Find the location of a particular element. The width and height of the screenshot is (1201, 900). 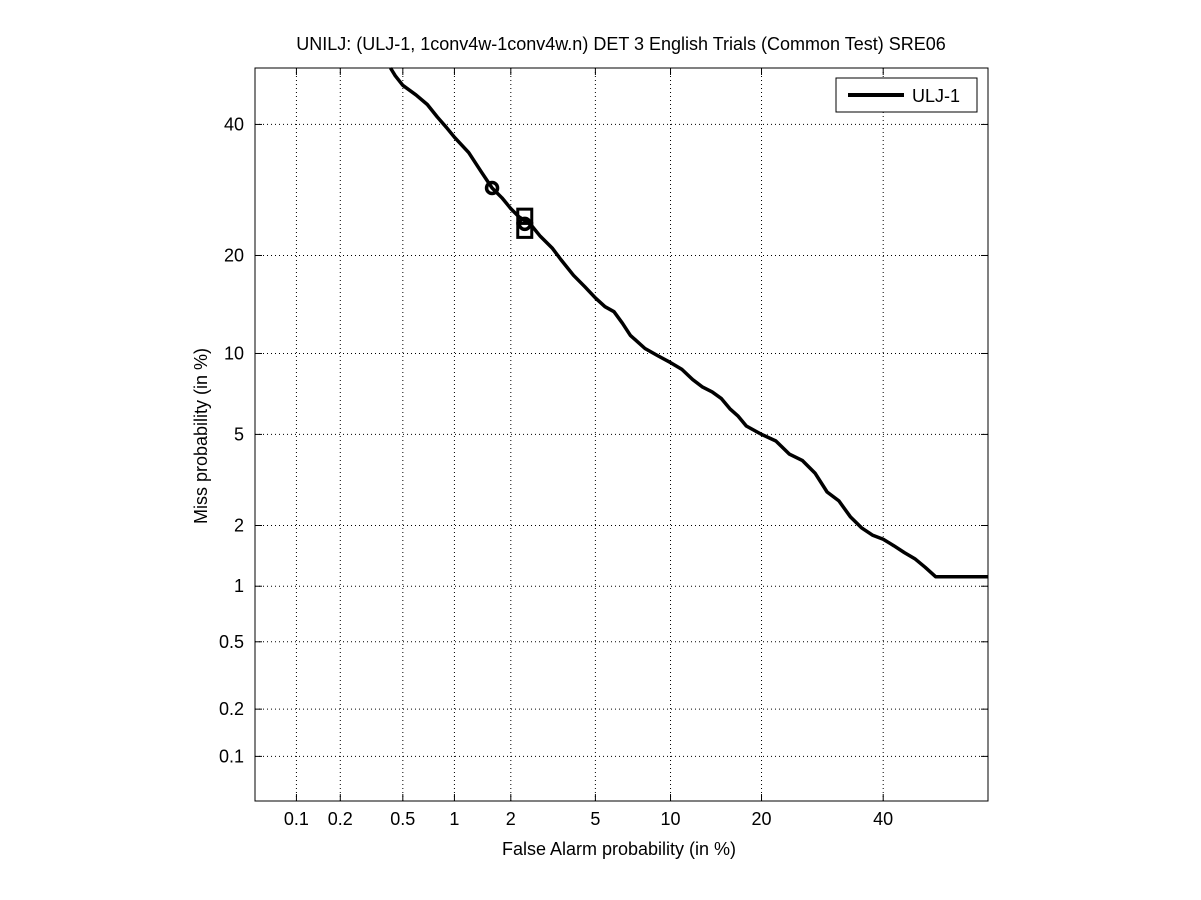

x-tick-label: 0.5 is located at coordinates (402, 819).